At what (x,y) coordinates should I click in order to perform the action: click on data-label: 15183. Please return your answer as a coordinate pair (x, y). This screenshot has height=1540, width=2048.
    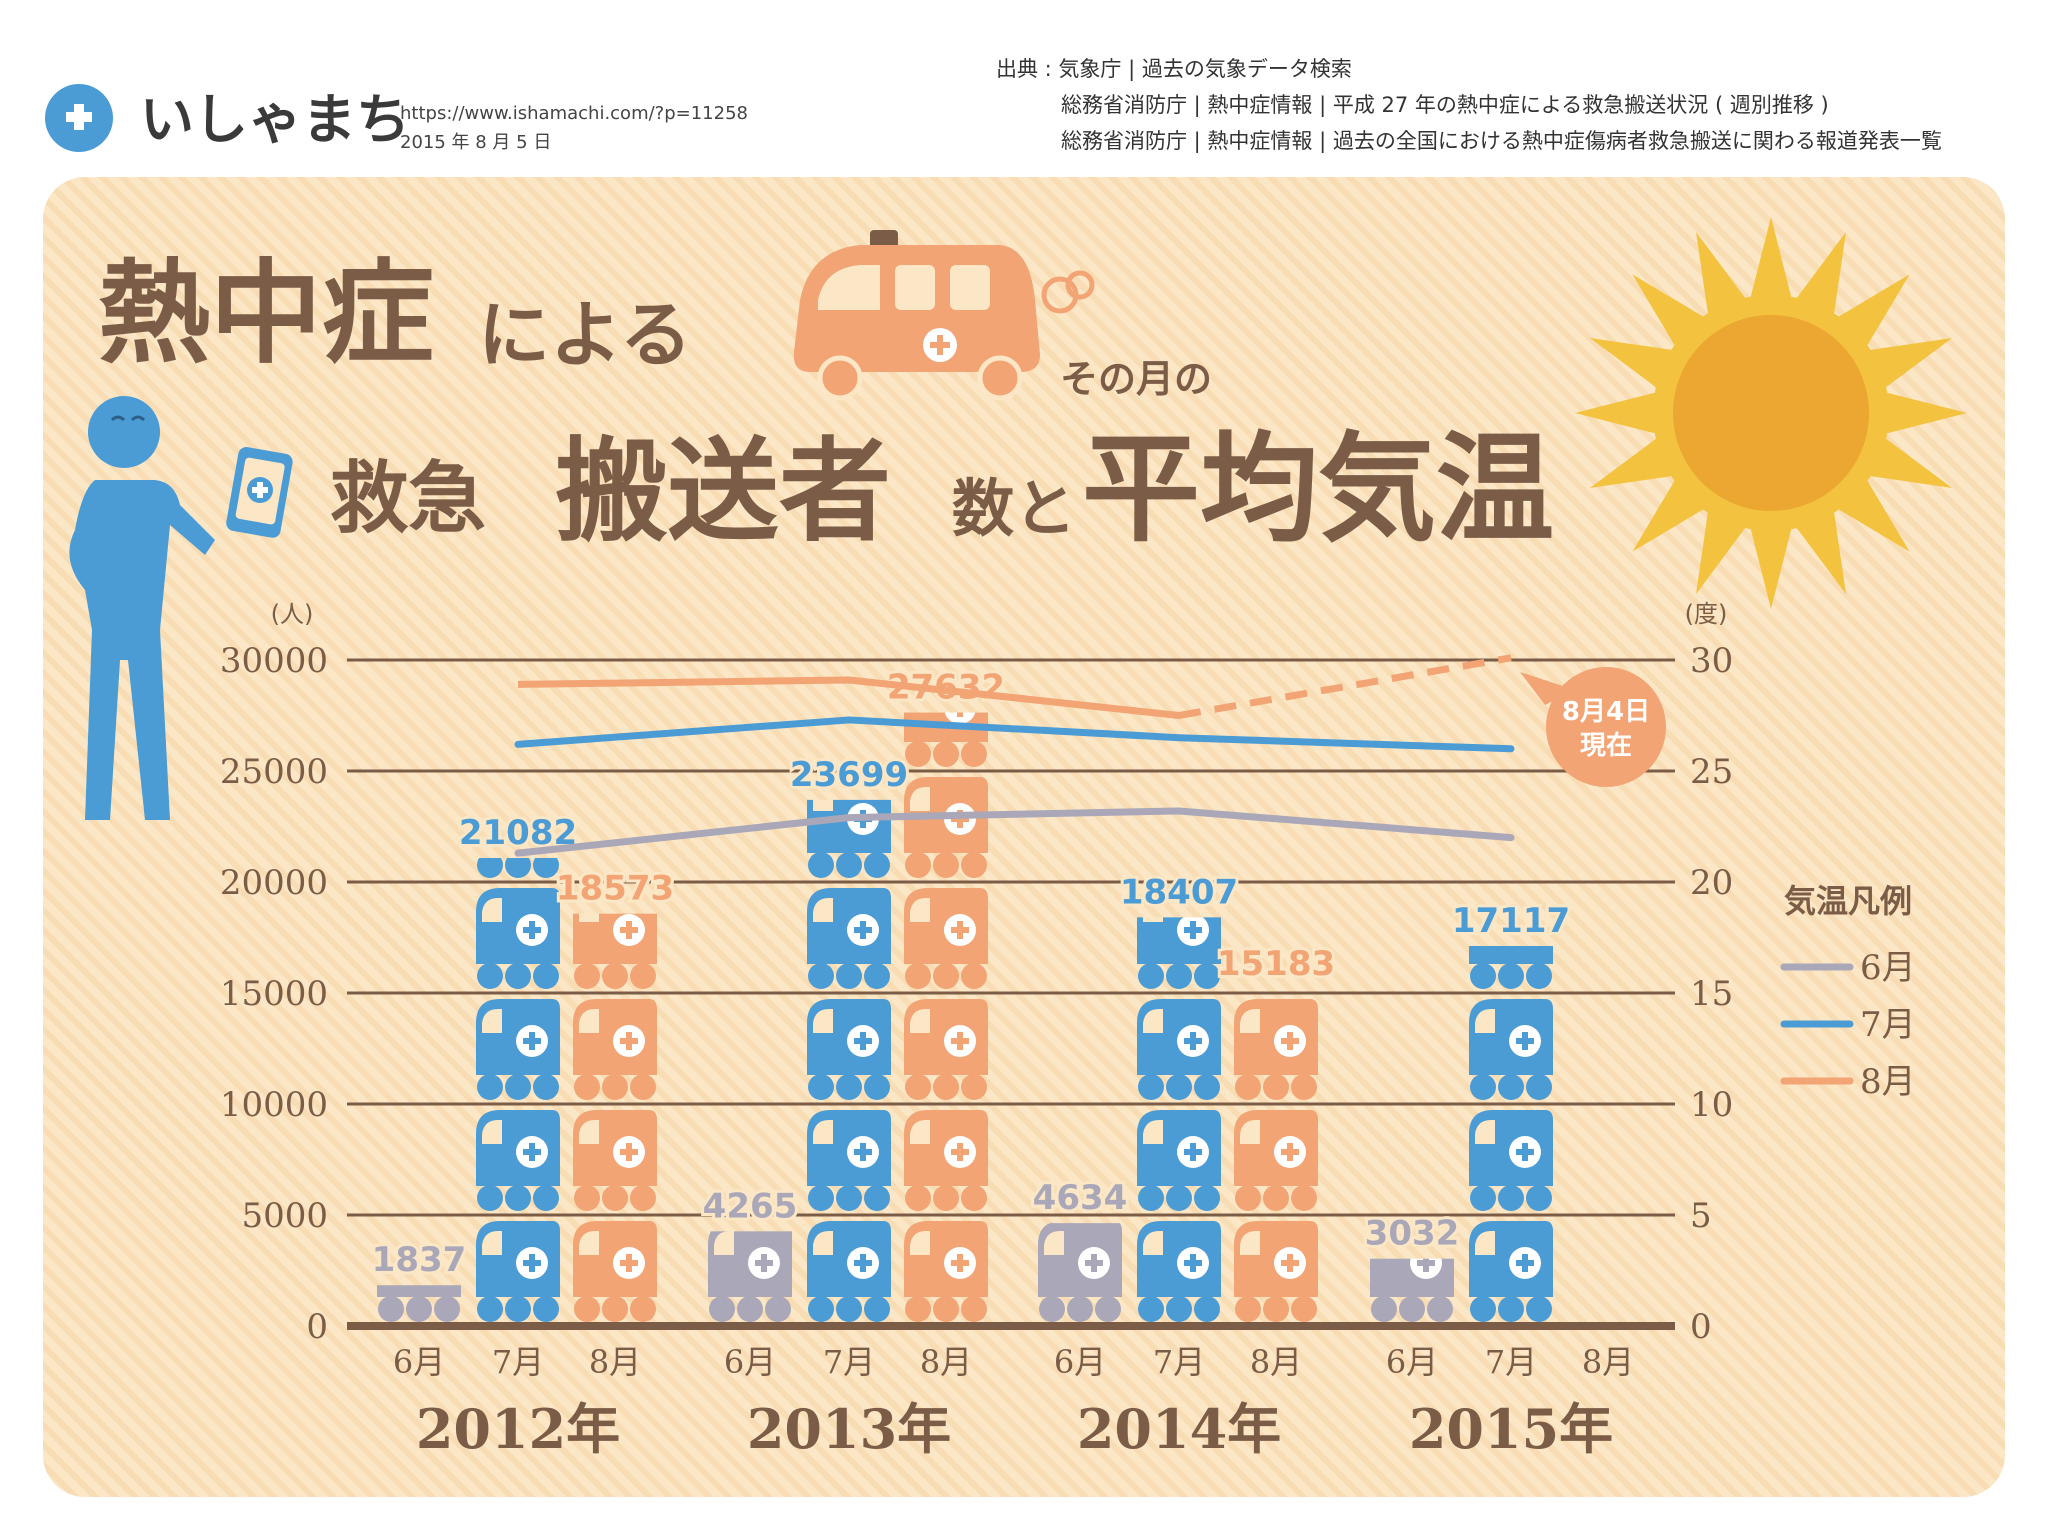
    Looking at the image, I should click on (1276, 964).